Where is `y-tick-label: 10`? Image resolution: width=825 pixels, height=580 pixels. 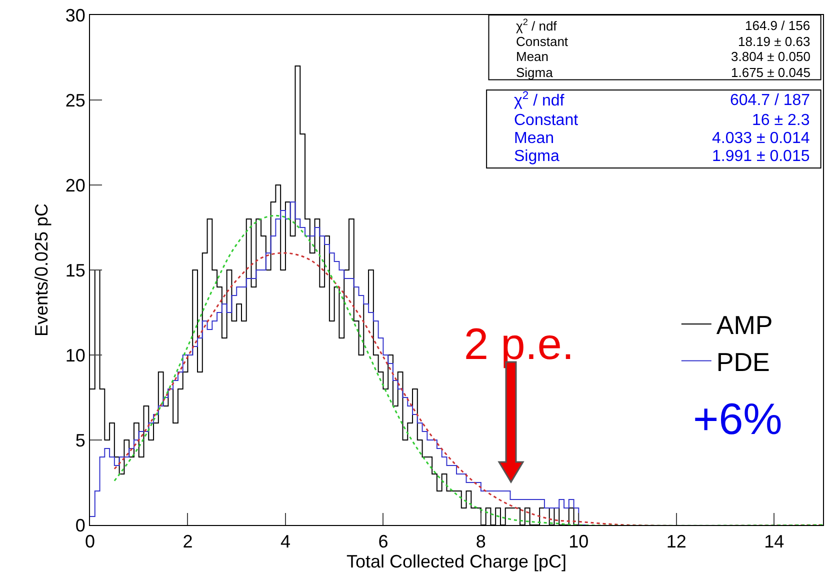
y-tick-label: 10 is located at coordinates (75, 355).